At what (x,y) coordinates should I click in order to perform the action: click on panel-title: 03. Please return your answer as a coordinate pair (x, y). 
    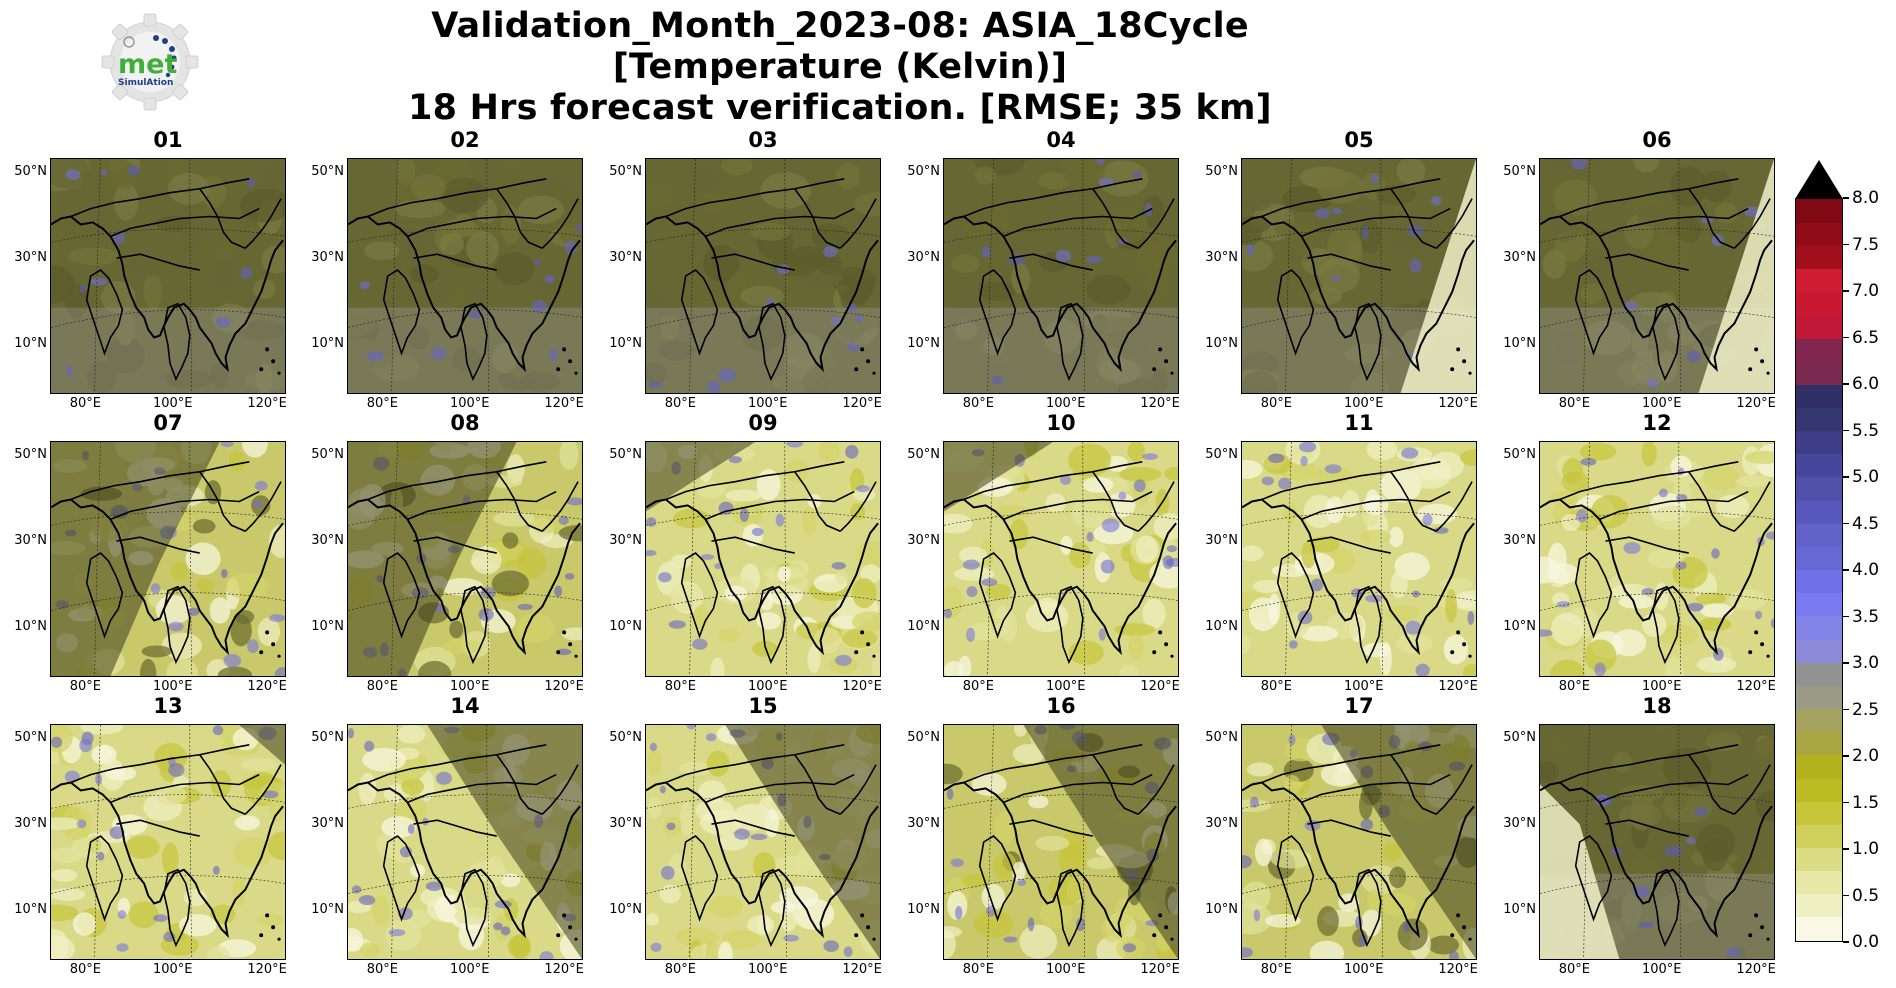
    Looking at the image, I should click on (763, 140).